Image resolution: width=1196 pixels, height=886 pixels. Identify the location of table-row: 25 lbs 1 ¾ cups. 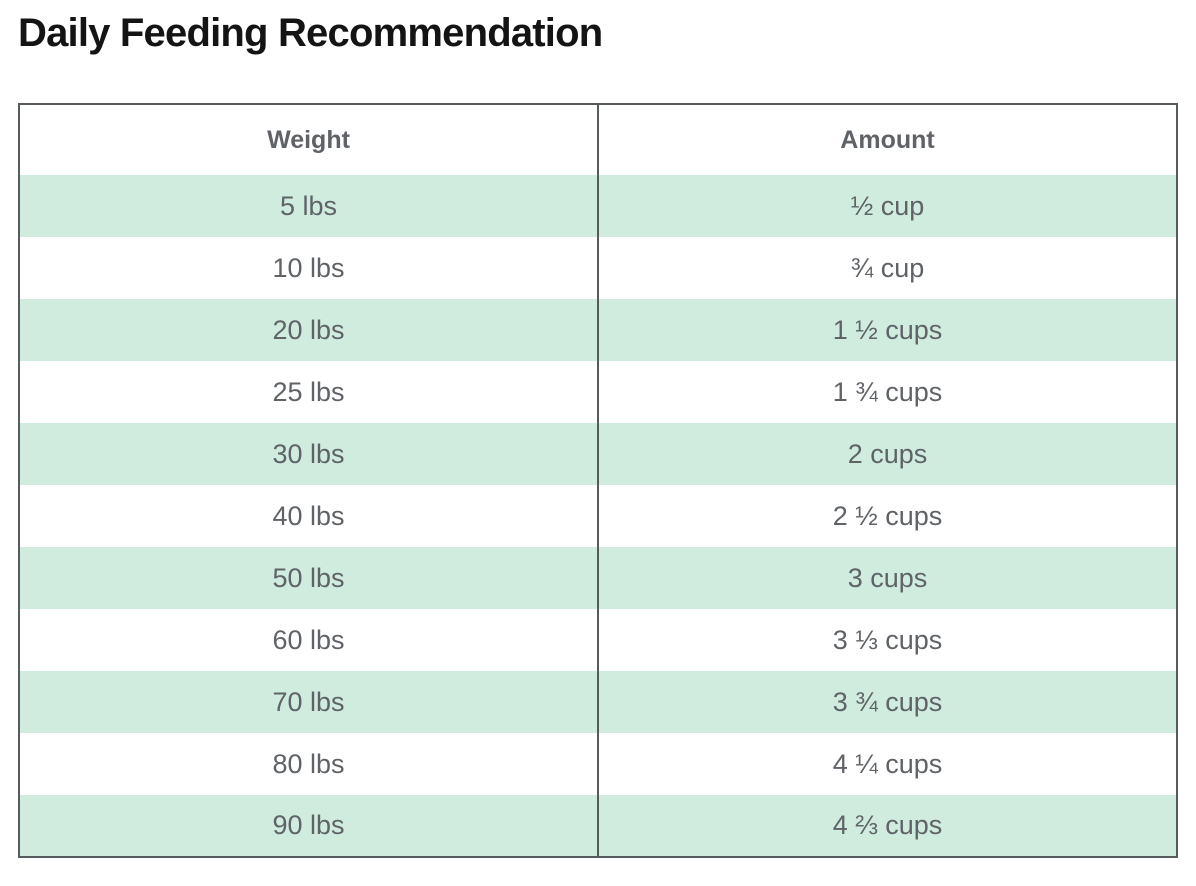
(598, 392).